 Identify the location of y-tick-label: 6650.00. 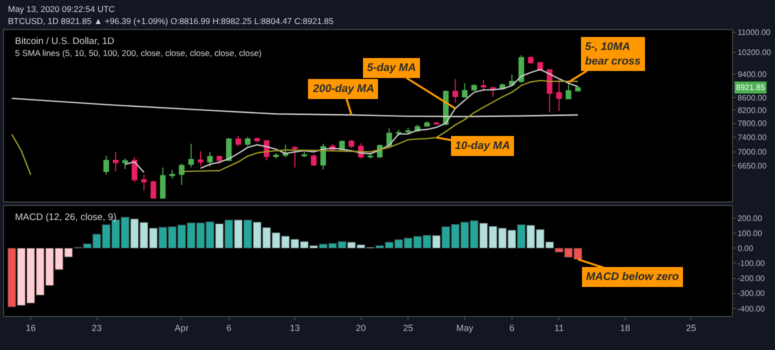
(753, 165).